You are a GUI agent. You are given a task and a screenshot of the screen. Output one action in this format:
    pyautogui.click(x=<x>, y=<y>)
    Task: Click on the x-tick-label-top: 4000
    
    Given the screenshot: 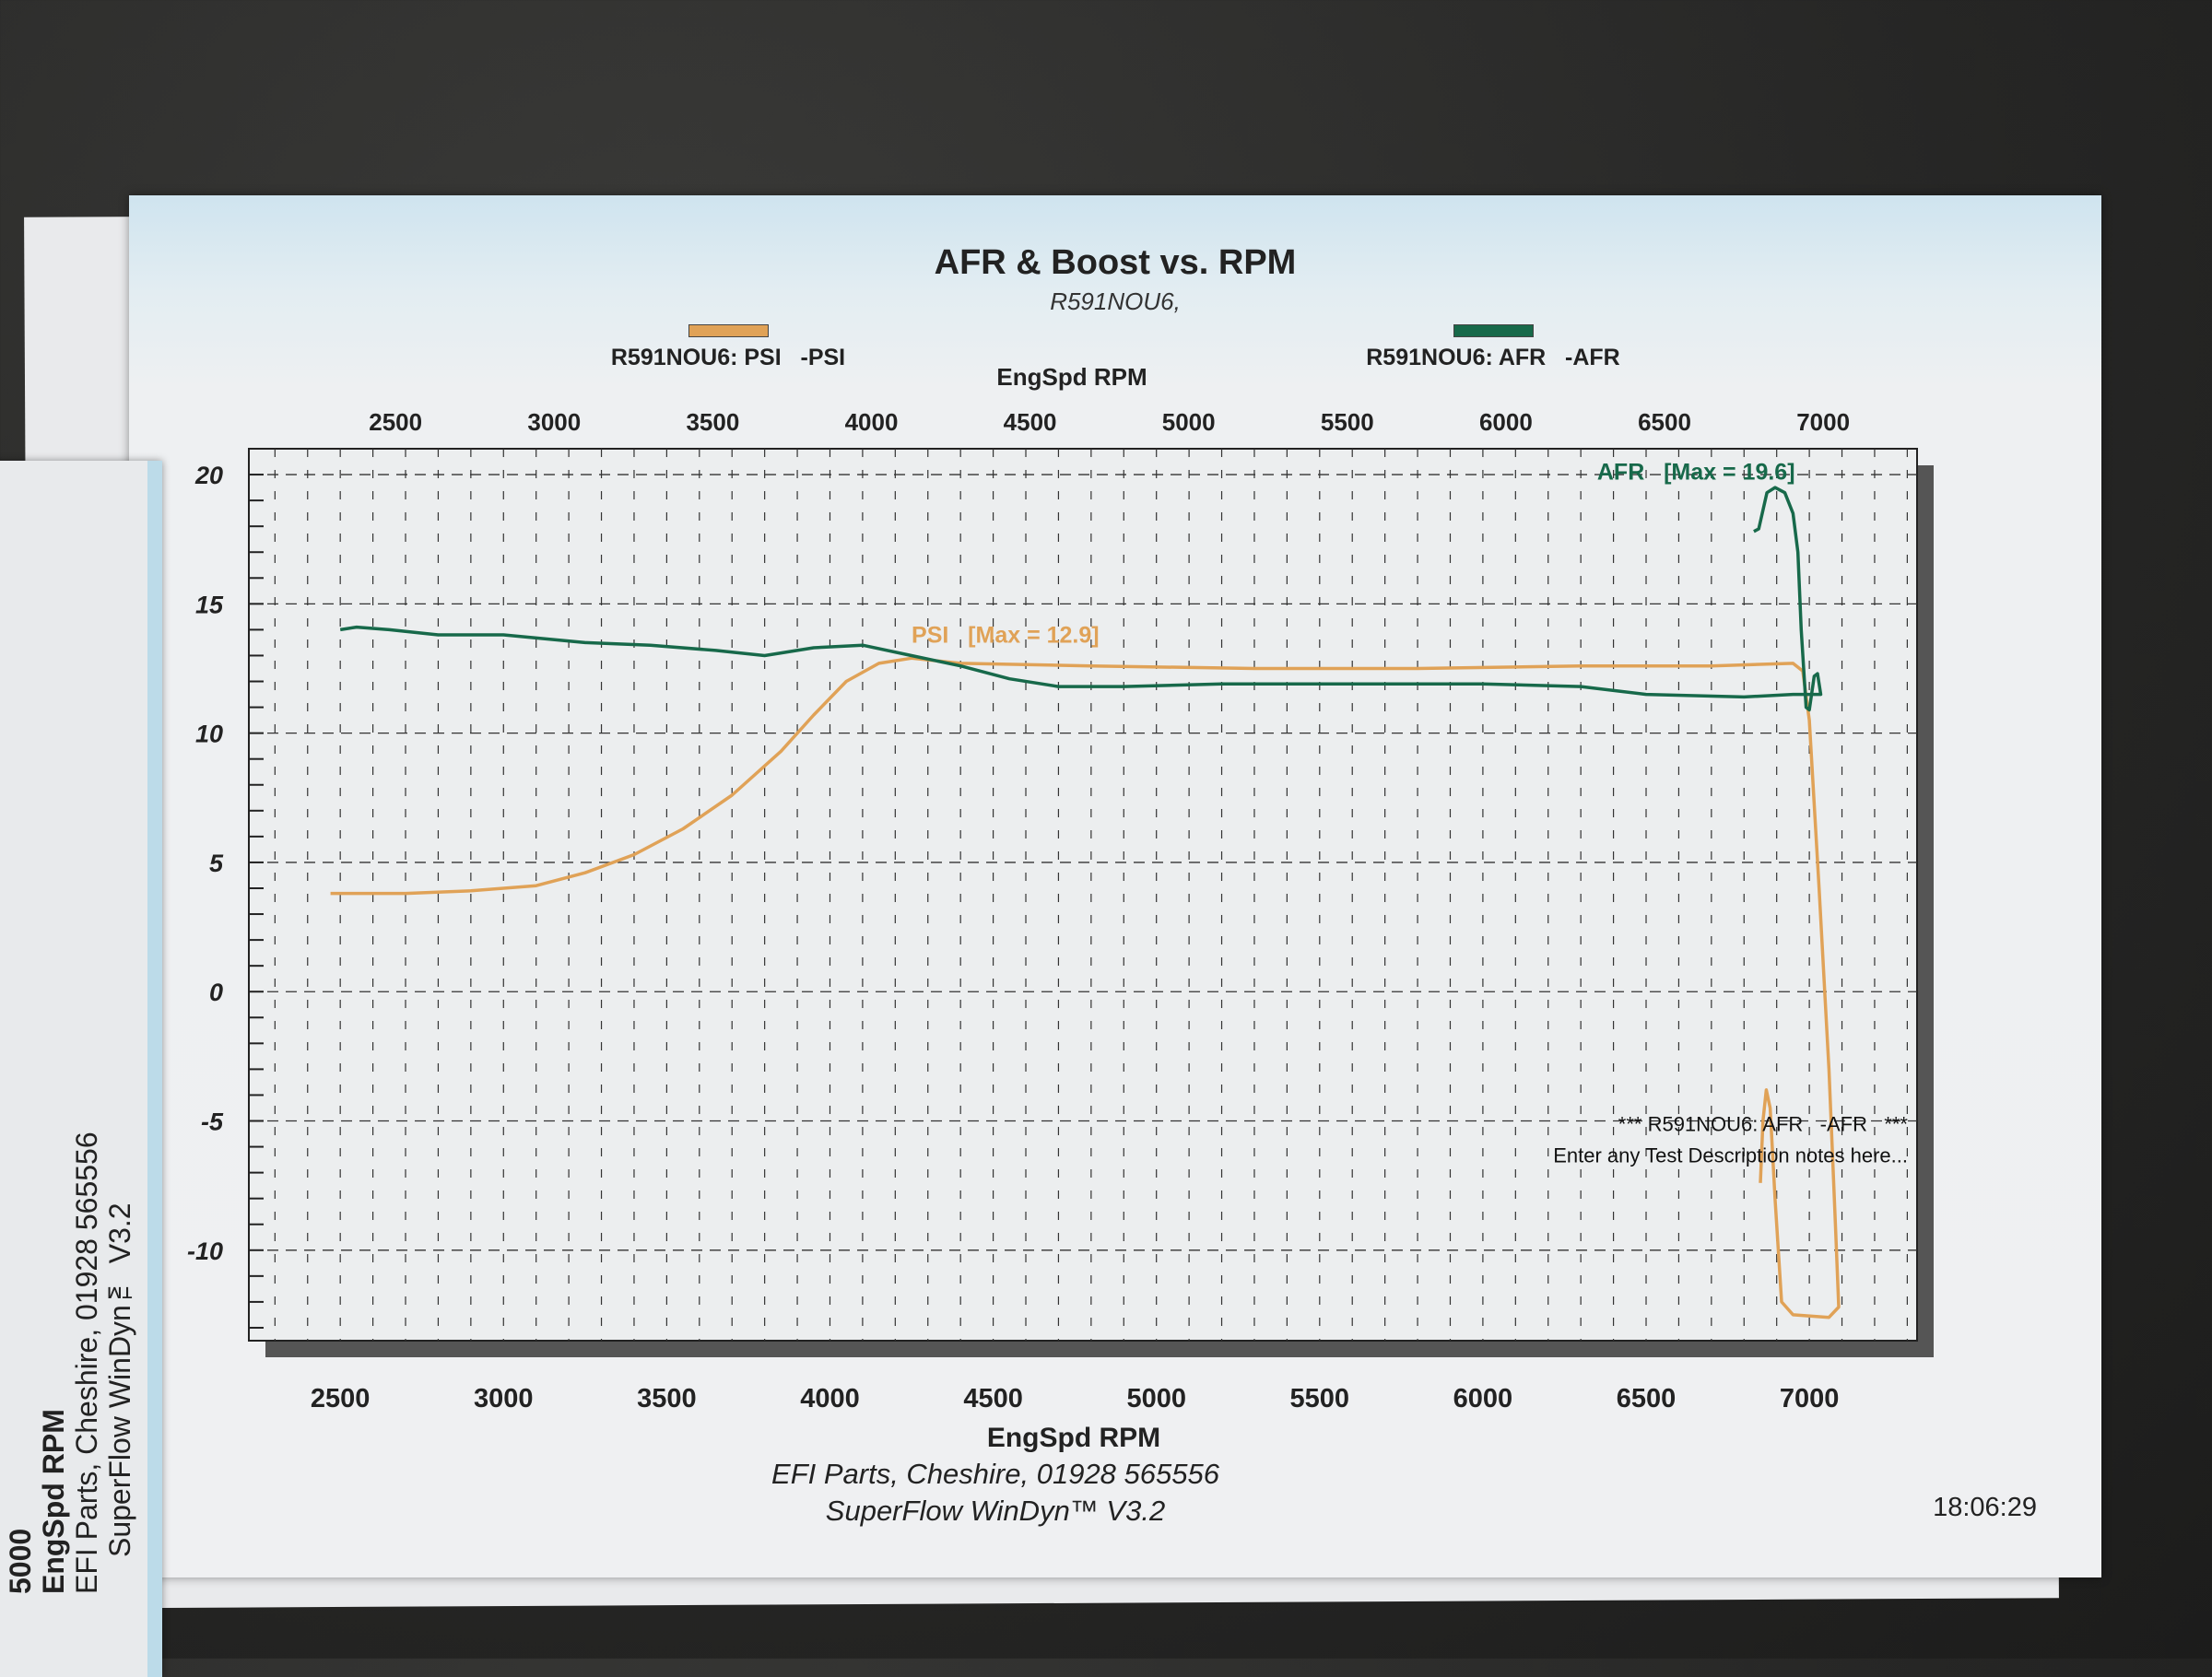 What is the action you would take?
    pyautogui.click(x=872, y=422)
    